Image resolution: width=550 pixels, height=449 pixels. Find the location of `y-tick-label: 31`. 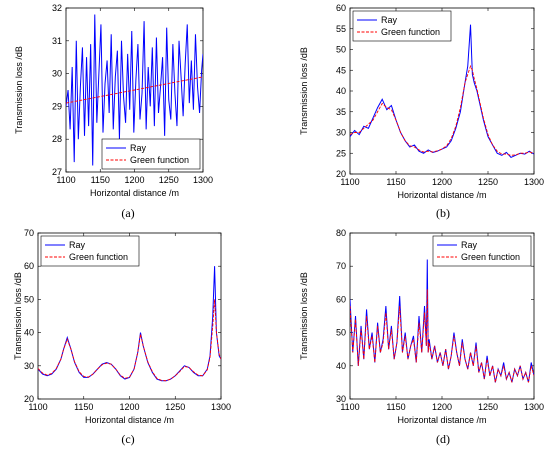

y-tick-label: 31 is located at coordinates (57, 41).